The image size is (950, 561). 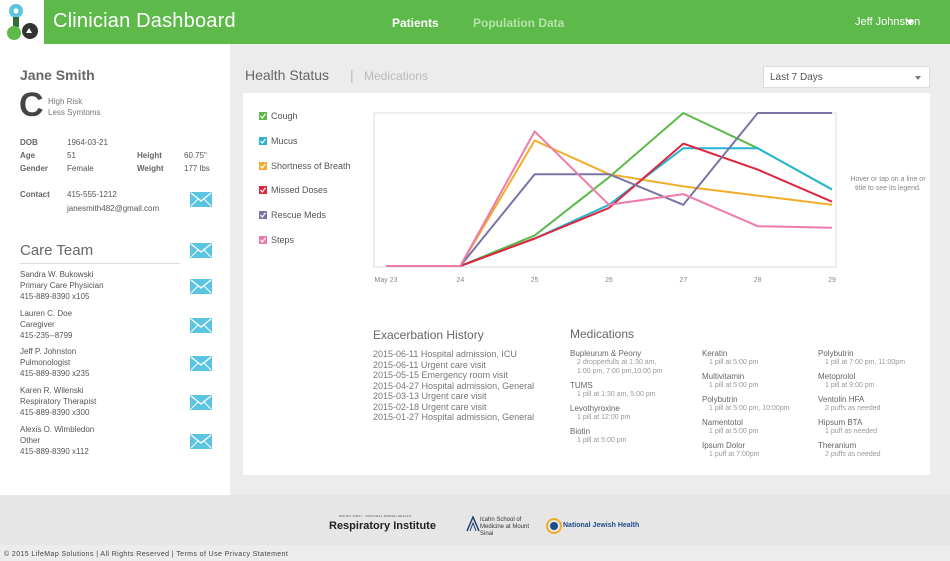 I want to click on symptom-line-chart: May 23 24 25 26 27 28 29, so click(x=605, y=198).